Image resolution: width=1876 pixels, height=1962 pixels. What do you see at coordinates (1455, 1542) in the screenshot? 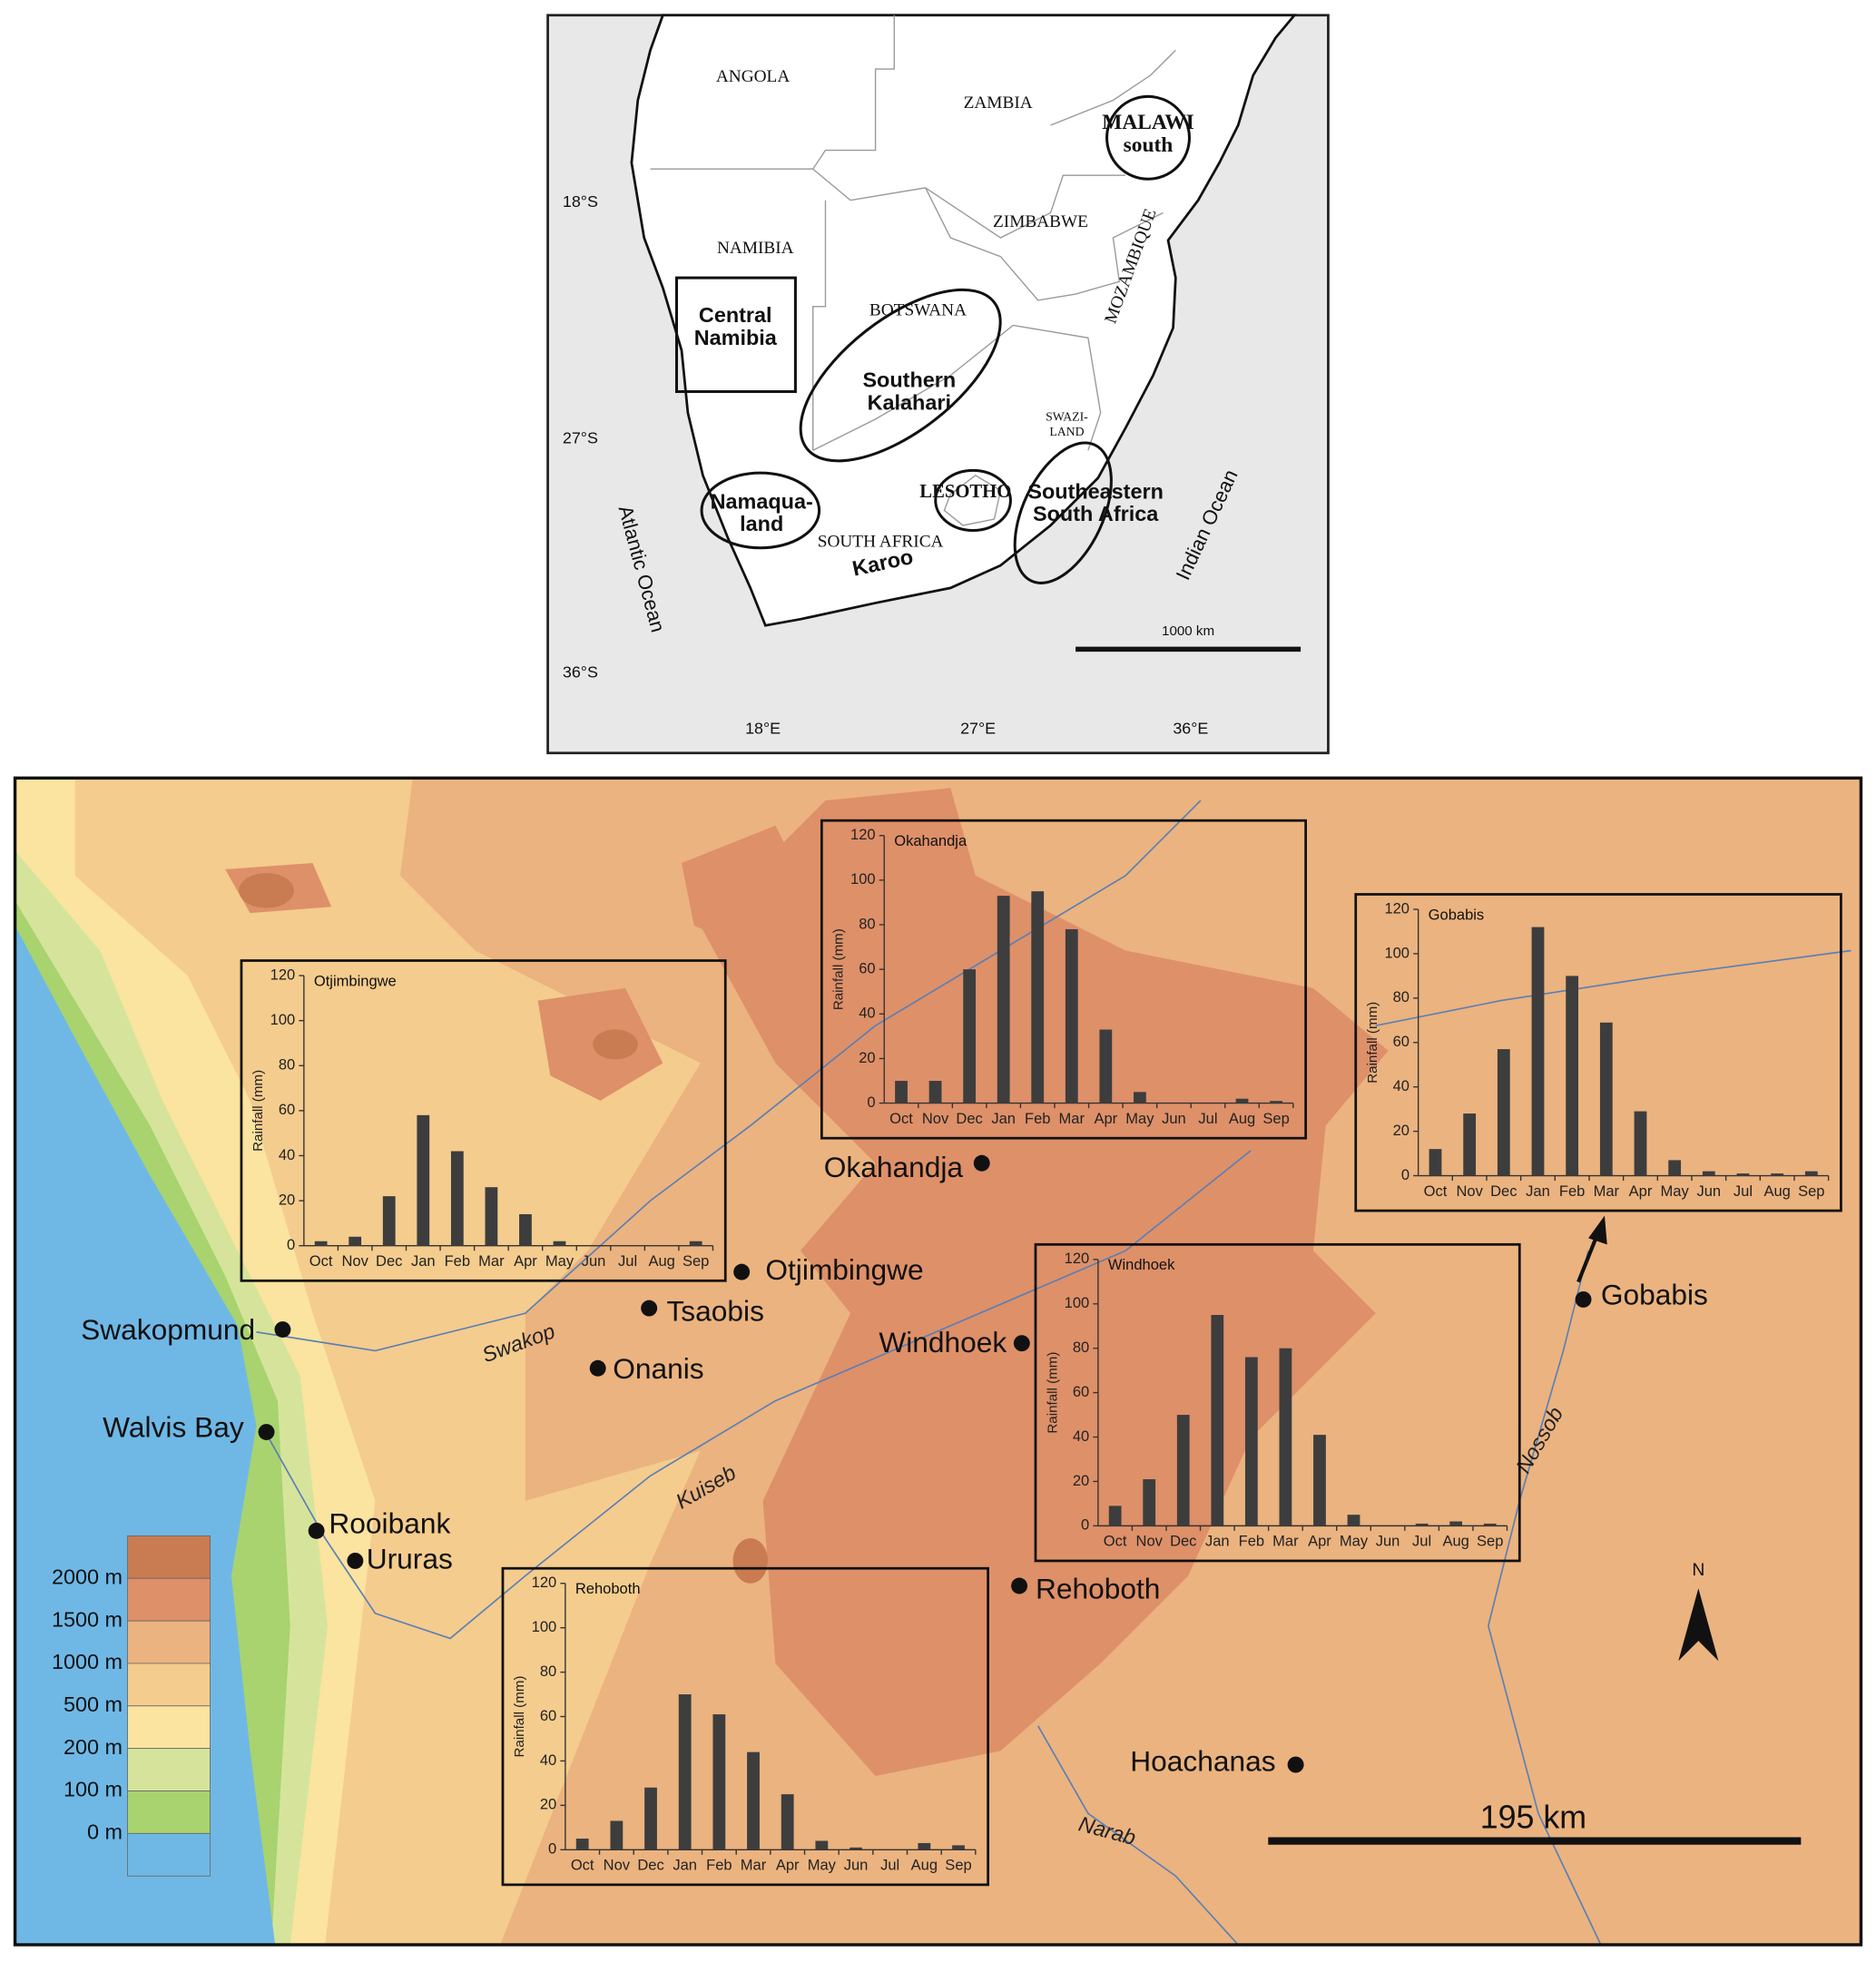
I see `x-tick-label: Aug` at bounding box center [1455, 1542].